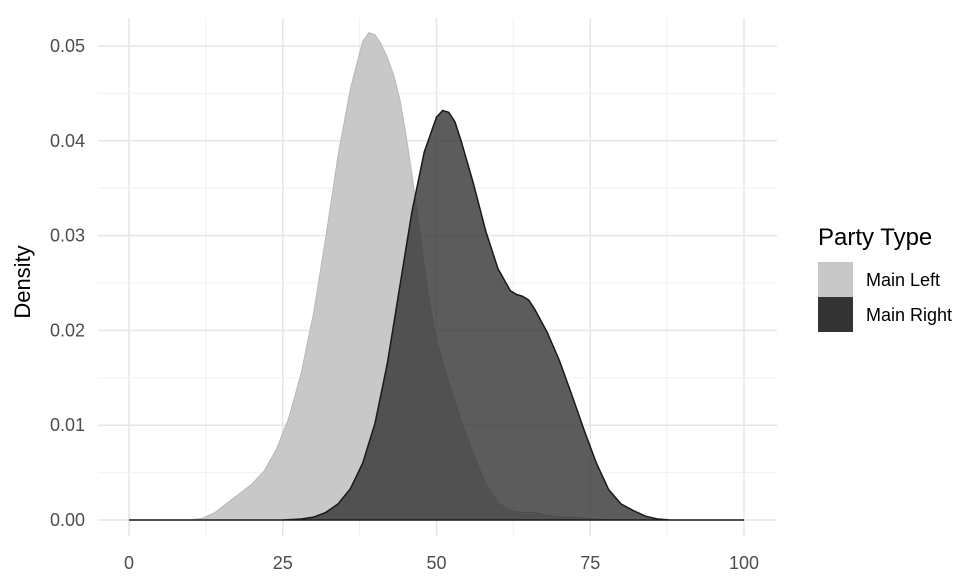  What do you see at coordinates (129, 563) in the screenshot?
I see `x-tick-label: 0` at bounding box center [129, 563].